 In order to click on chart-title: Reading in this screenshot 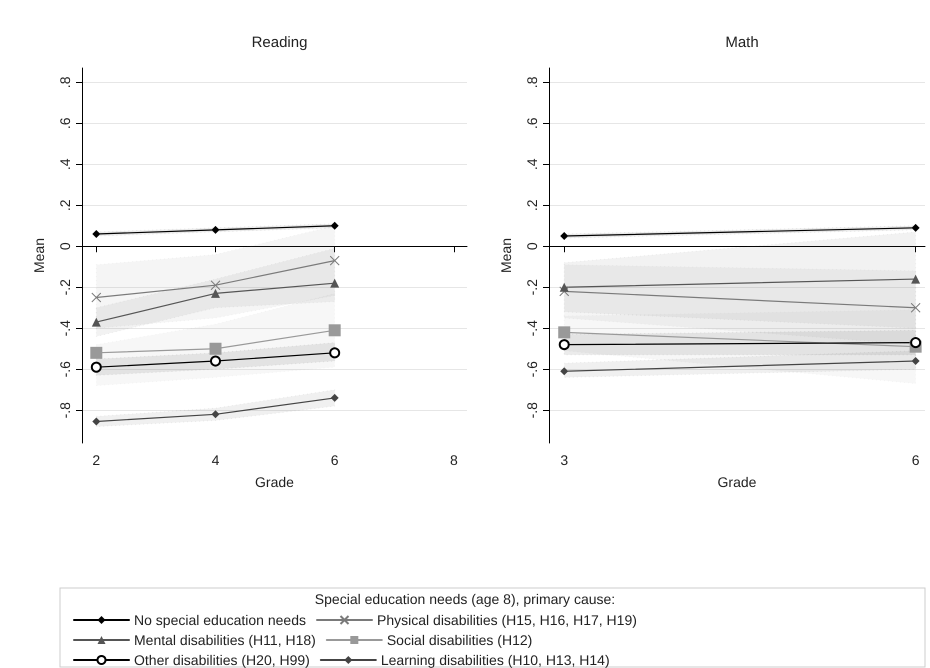, I will do `click(280, 42)`.